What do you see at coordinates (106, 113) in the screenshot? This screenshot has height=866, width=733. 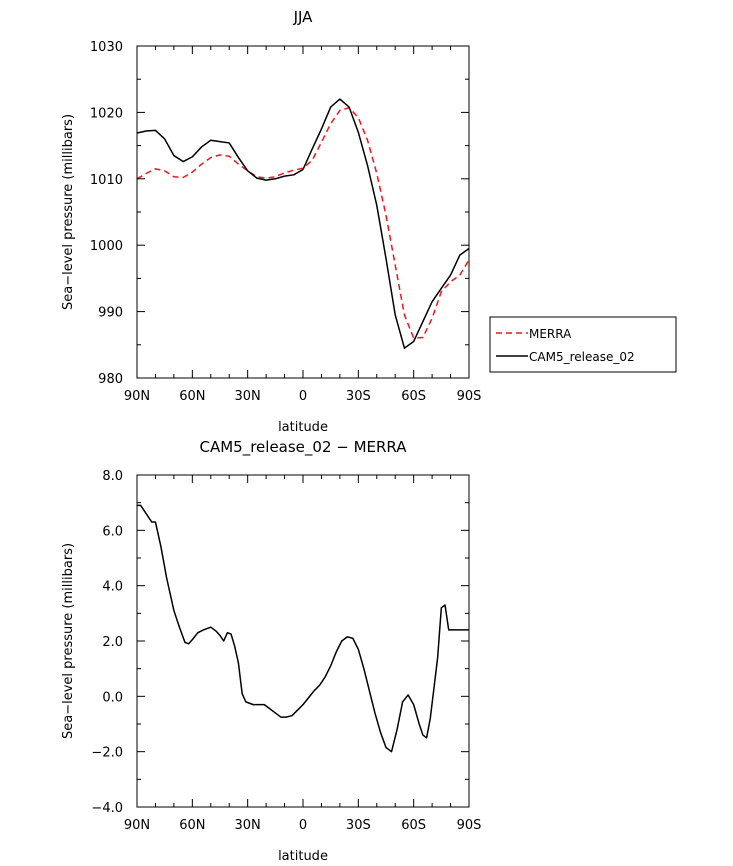 I see `top-y-tick-label: 1020` at bounding box center [106, 113].